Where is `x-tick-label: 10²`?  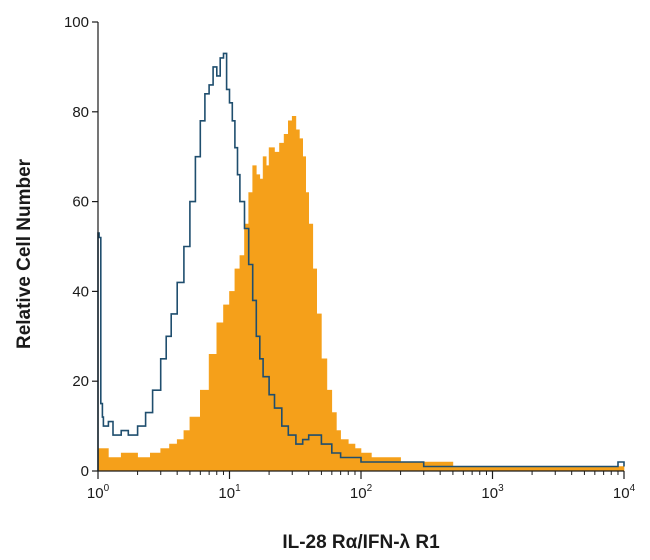
x-tick-label: 10² is located at coordinates (361, 492).